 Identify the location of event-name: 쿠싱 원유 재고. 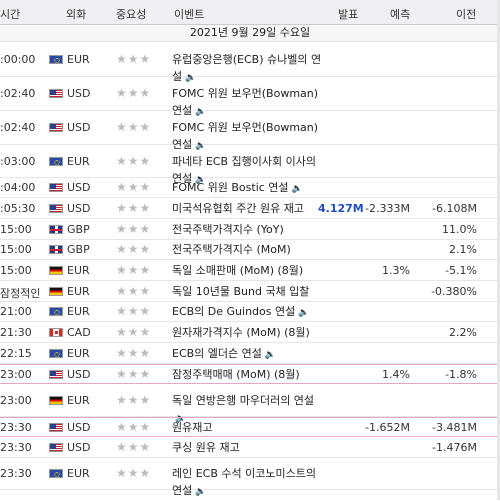
(206, 447).